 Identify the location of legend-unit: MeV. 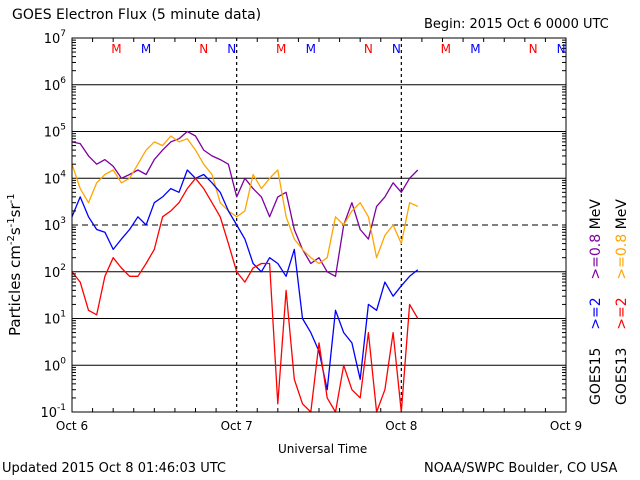
(596, 214).